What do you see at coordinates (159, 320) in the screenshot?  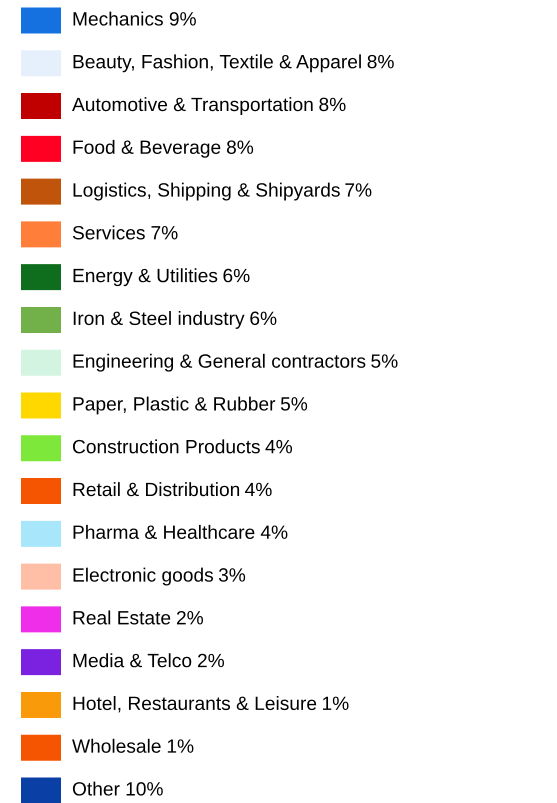 I see `category-label: Iron & Steel industry` at bounding box center [159, 320].